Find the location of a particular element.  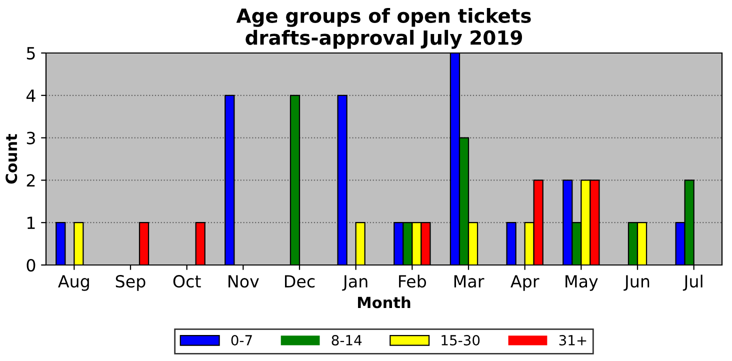

x-tick-label: Aug is located at coordinates (73, 283).